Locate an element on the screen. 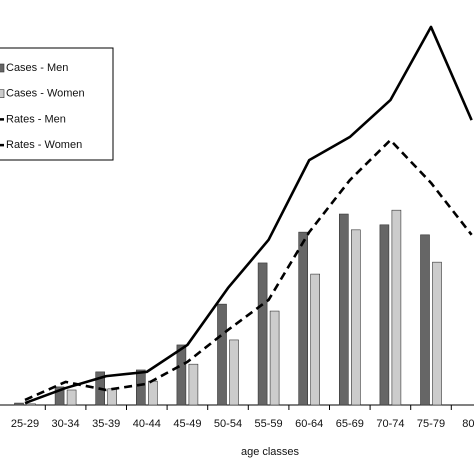  x-tick-label: 55-59 is located at coordinates (269, 424).